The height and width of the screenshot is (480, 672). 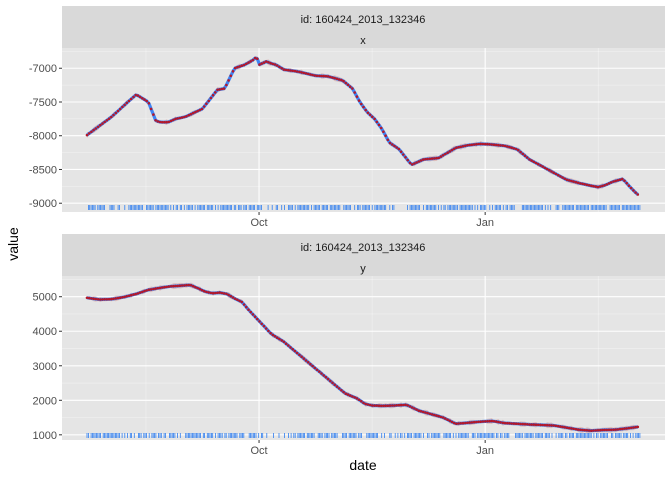 I want to click on strip-variable-label: x, so click(x=363, y=41).